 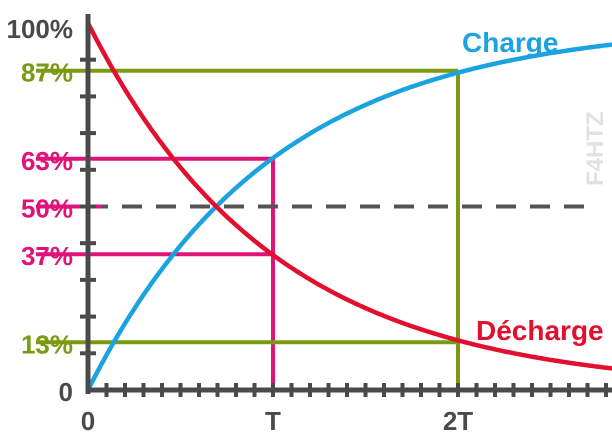 What do you see at coordinates (47, 256) in the screenshot?
I see `y-label-37: 37%` at bounding box center [47, 256].